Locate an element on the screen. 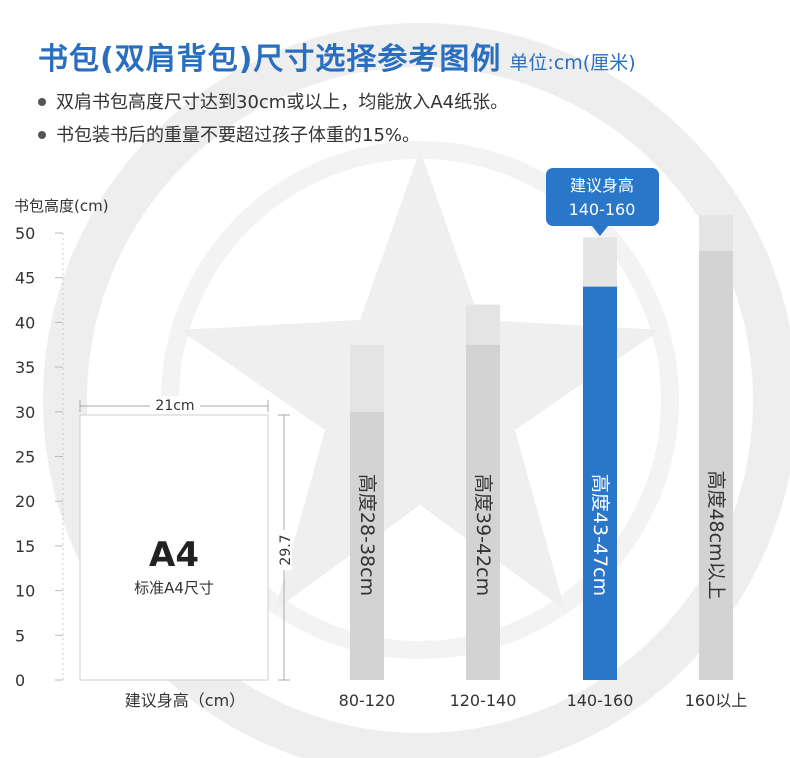  y-tick-label: 40 is located at coordinates (25, 322).